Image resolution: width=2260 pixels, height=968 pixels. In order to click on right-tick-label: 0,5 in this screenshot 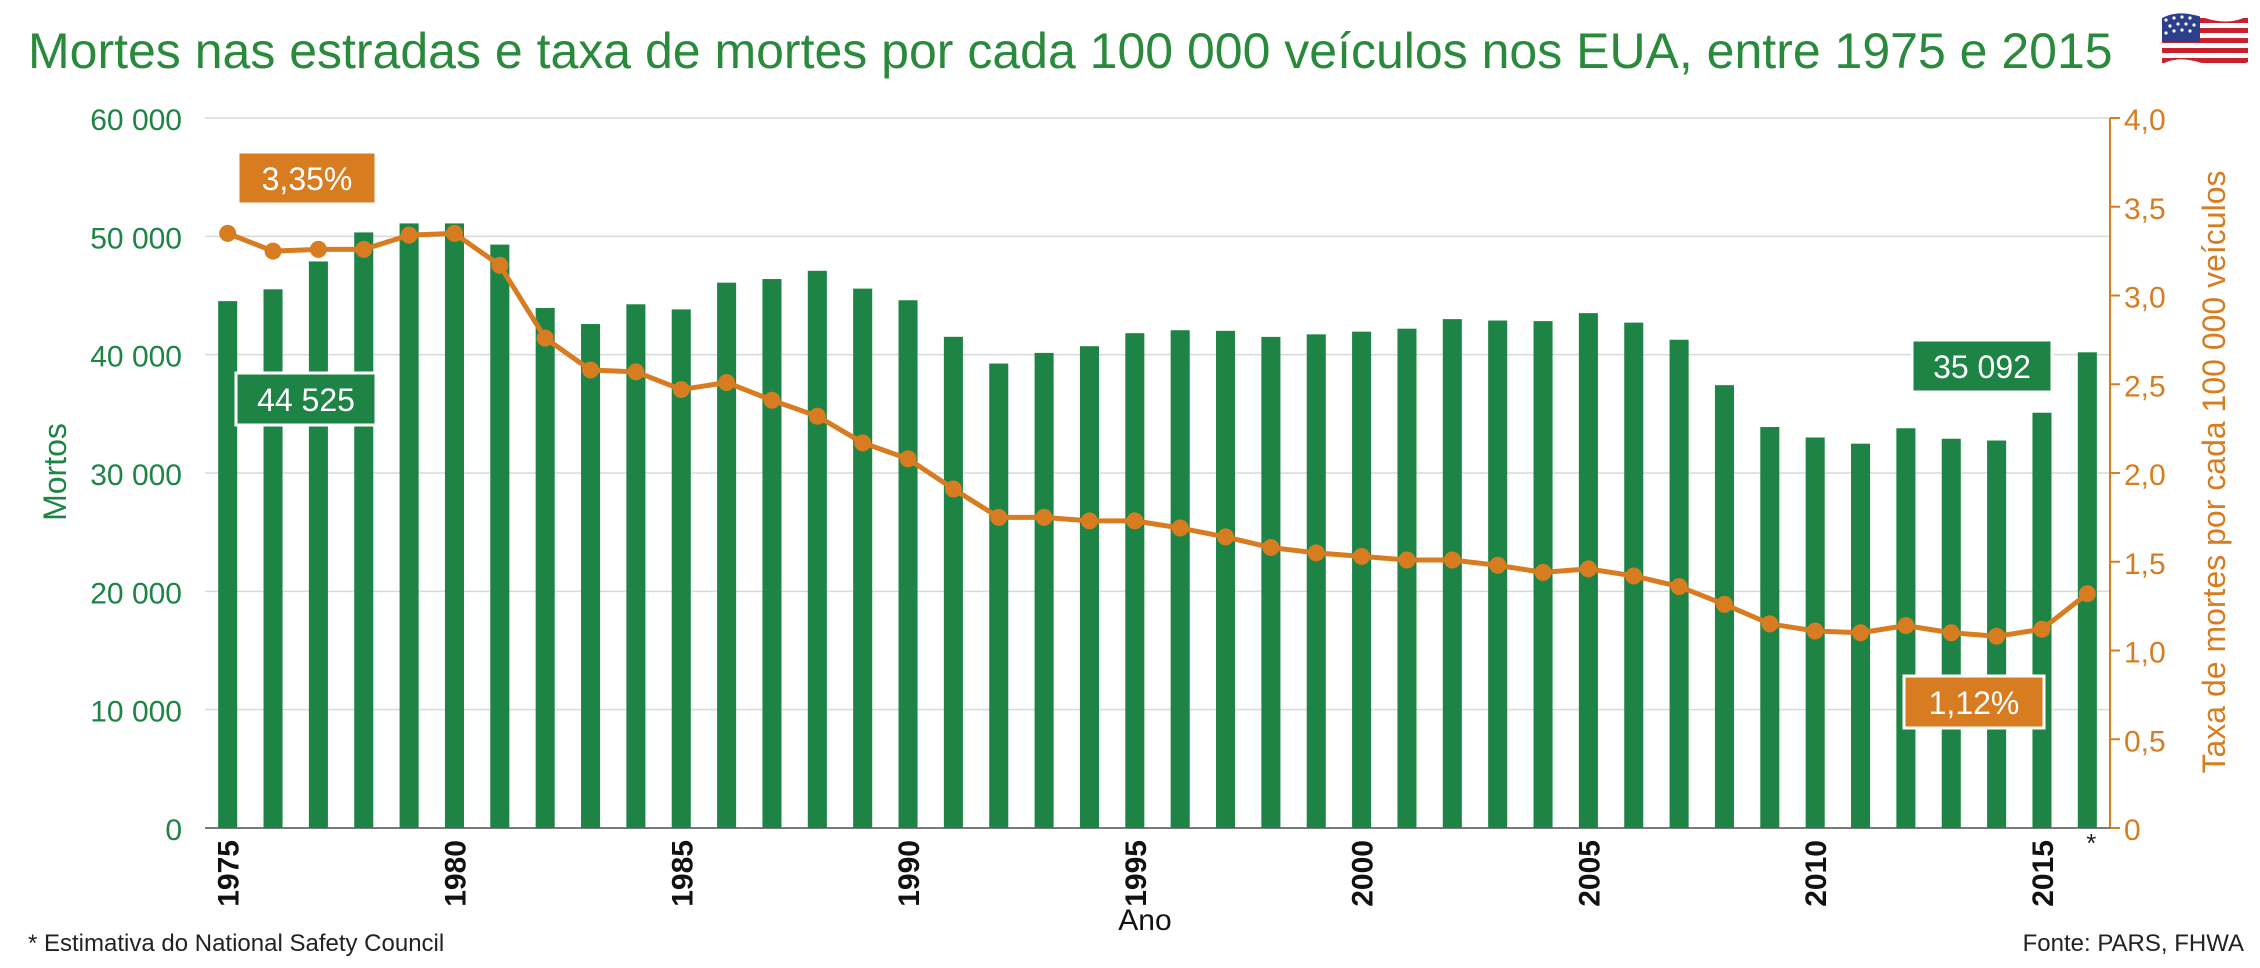, I will do `click(2145, 741)`.